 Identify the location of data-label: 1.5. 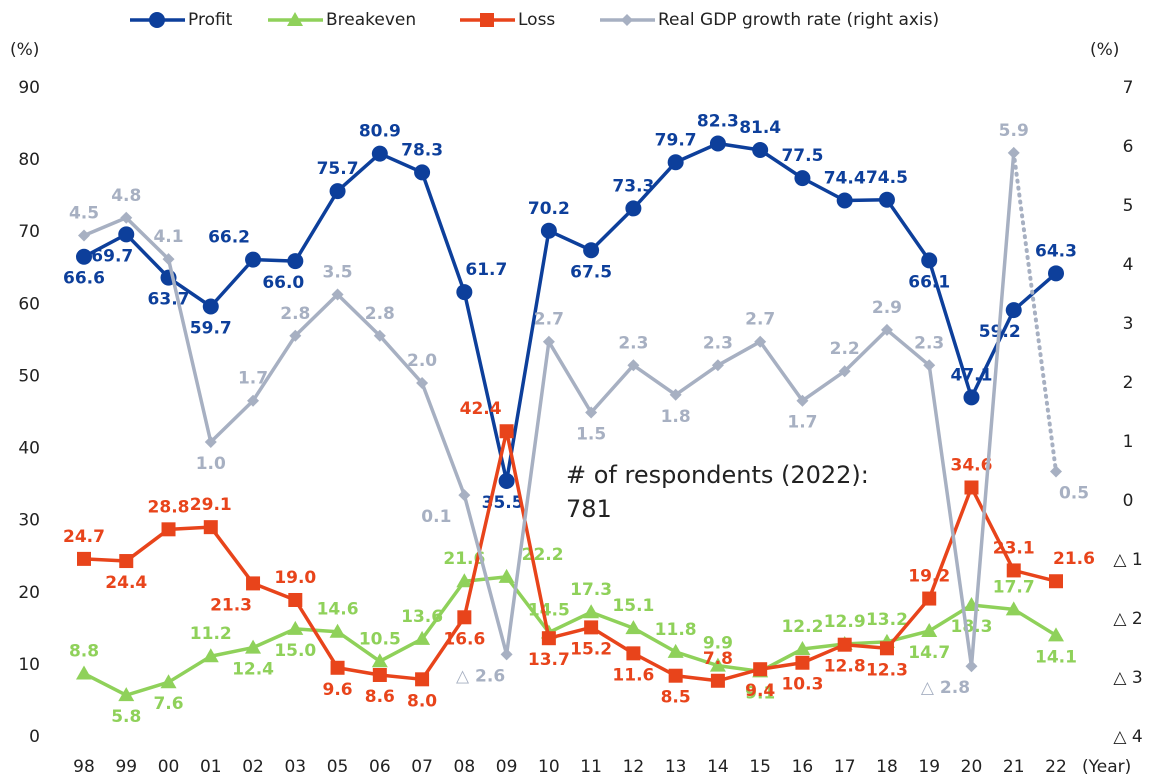
(591, 435).